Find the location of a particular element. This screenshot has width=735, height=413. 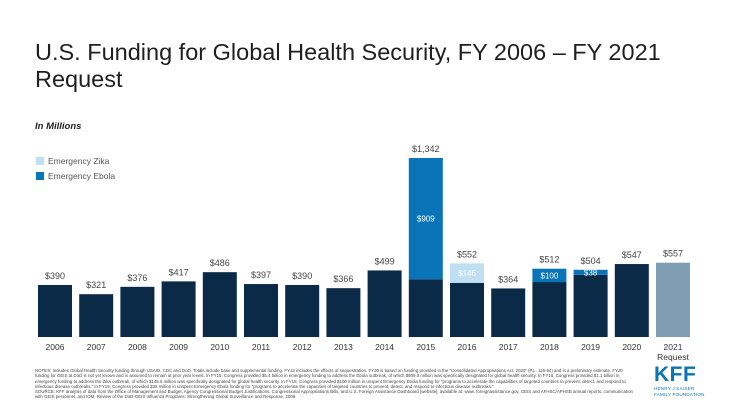

emergency-label-2015: $909 is located at coordinates (426, 219).